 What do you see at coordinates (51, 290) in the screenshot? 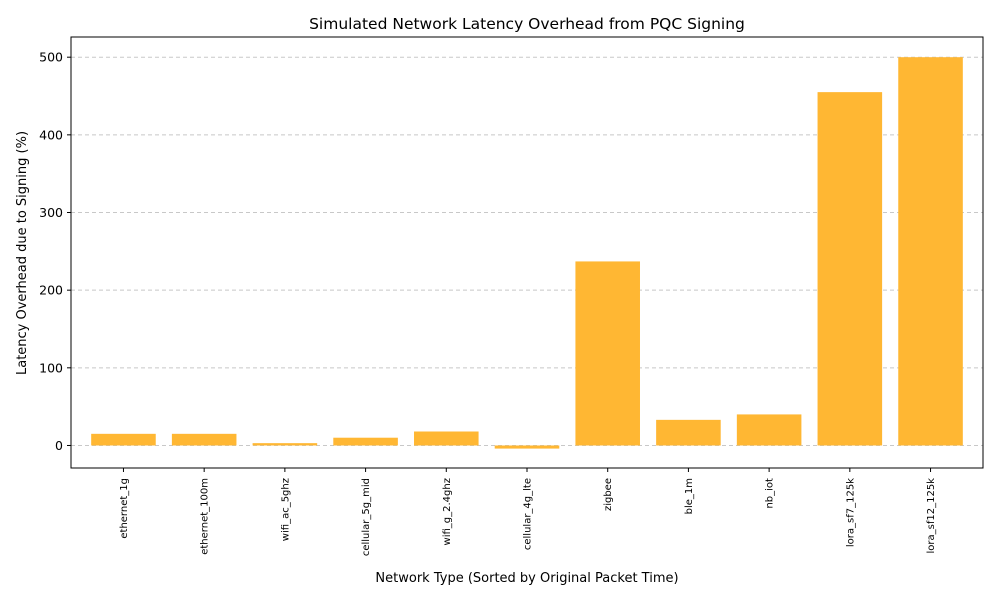
I see `y-tick-label: 200` at bounding box center [51, 290].